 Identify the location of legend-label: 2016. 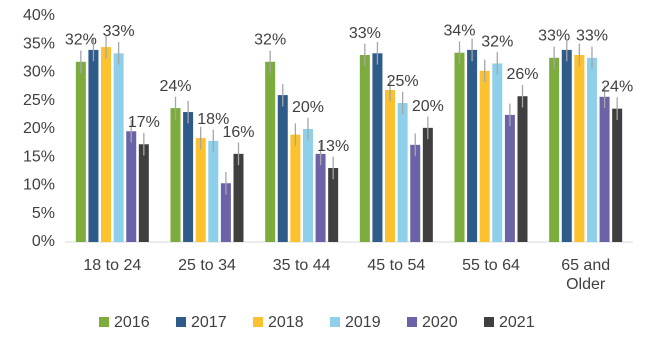
(132, 322).